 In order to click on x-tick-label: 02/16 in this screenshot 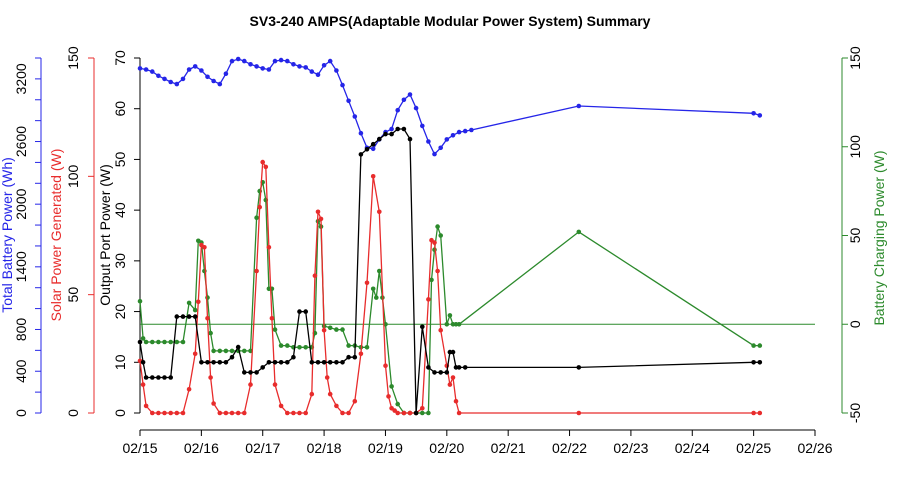, I will do `click(201, 448)`.